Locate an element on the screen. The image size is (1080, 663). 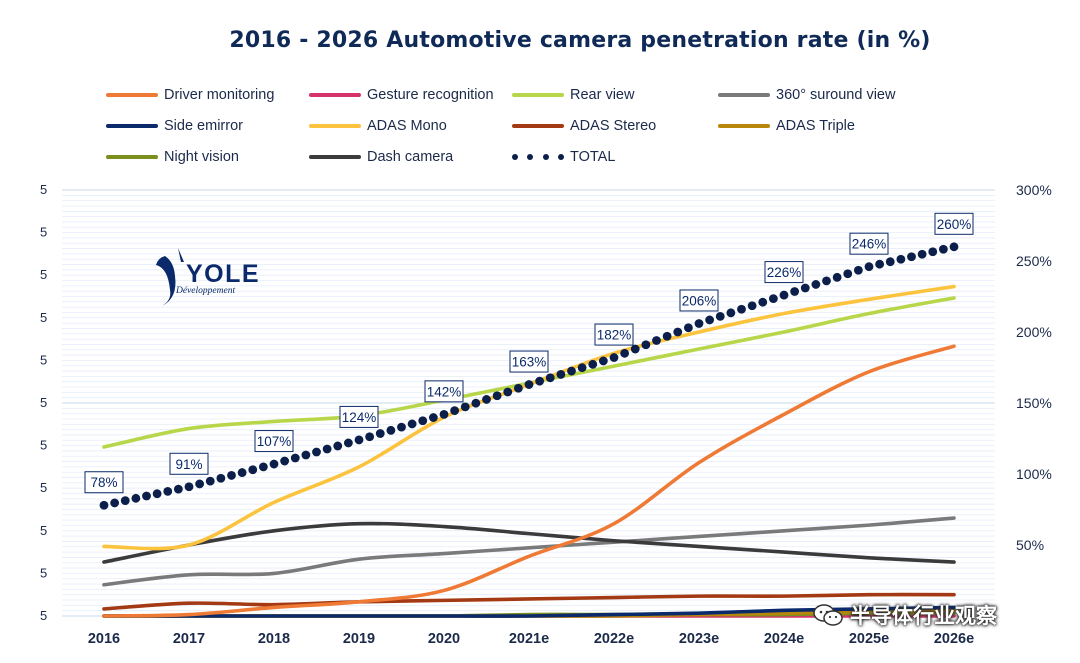
data-label: 163% is located at coordinates (529, 362).